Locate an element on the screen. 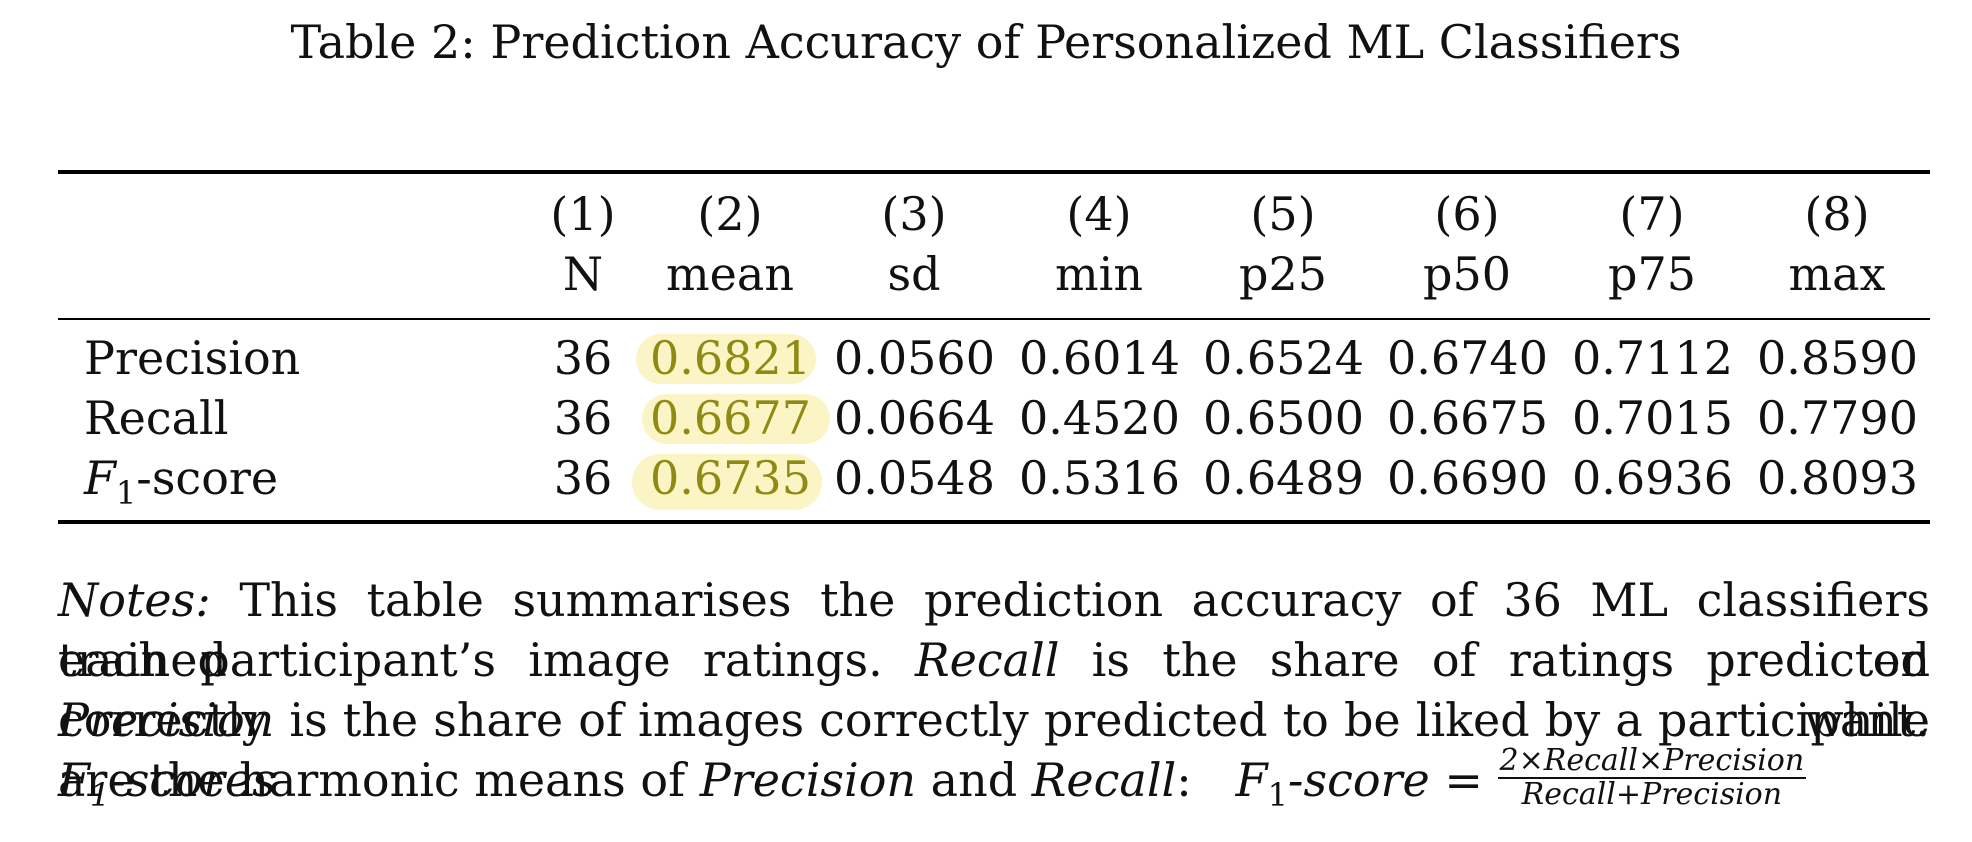 The image size is (1972, 842). mean-highlight-precision is located at coordinates (726, 359).